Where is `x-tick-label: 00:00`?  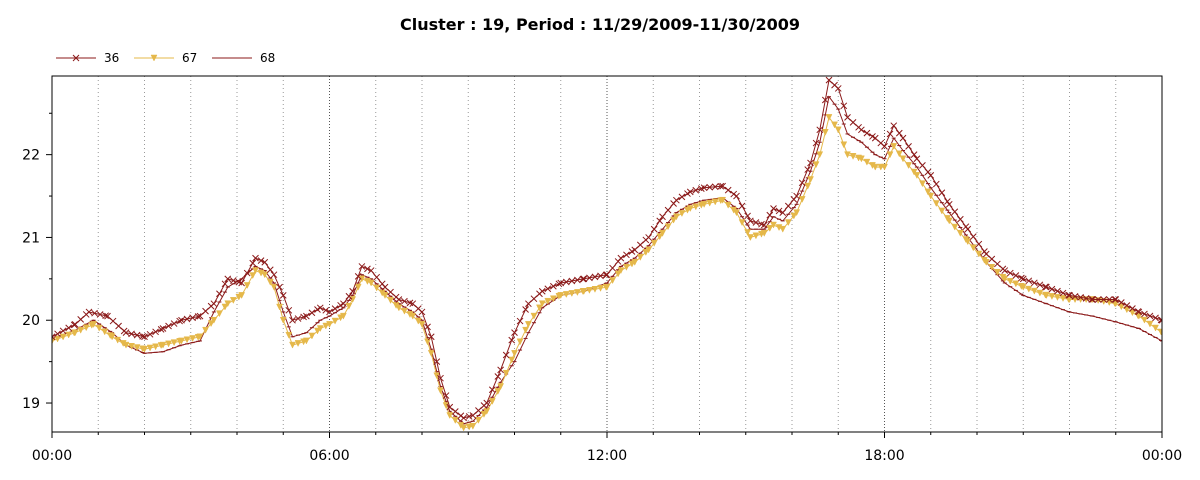 x-tick-label: 00:00 is located at coordinates (52, 456).